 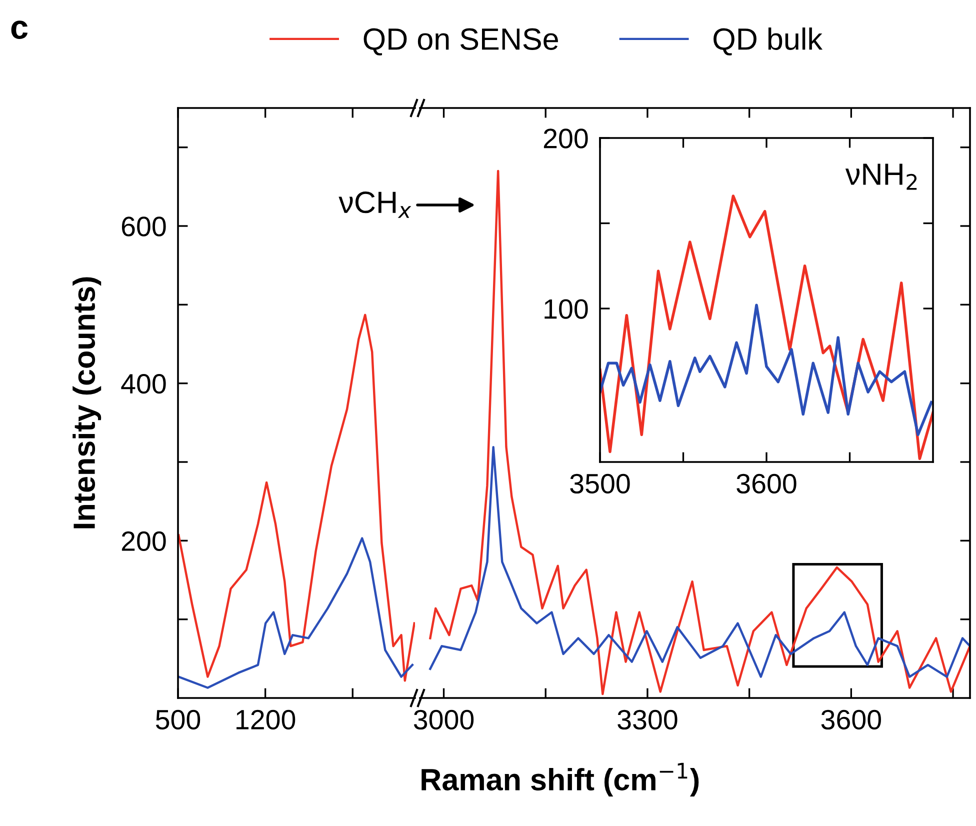 I want to click on y-tick-label: 400, so click(x=143, y=384).